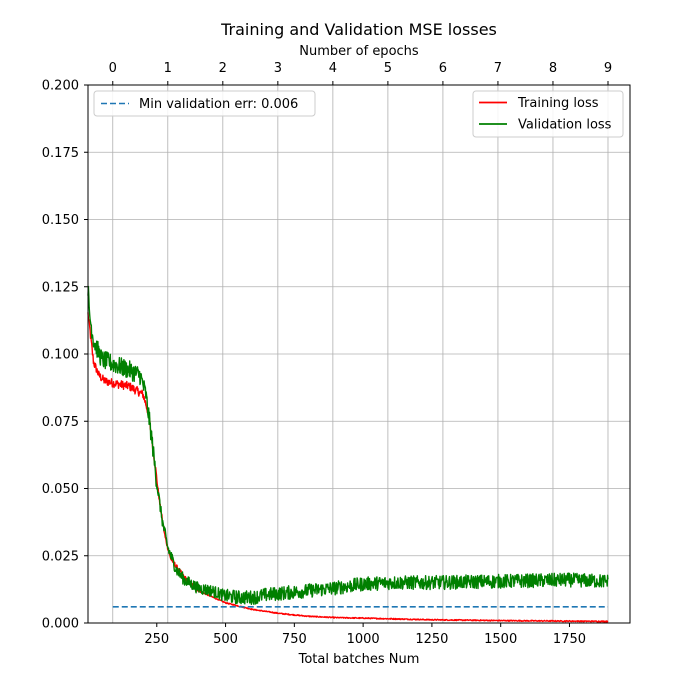 This screenshot has width=700, height=700. What do you see at coordinates (358, 29) in the screenshot?
I see `chart-title: Training and Validation MSE losses` at bounding box center [358, 29].